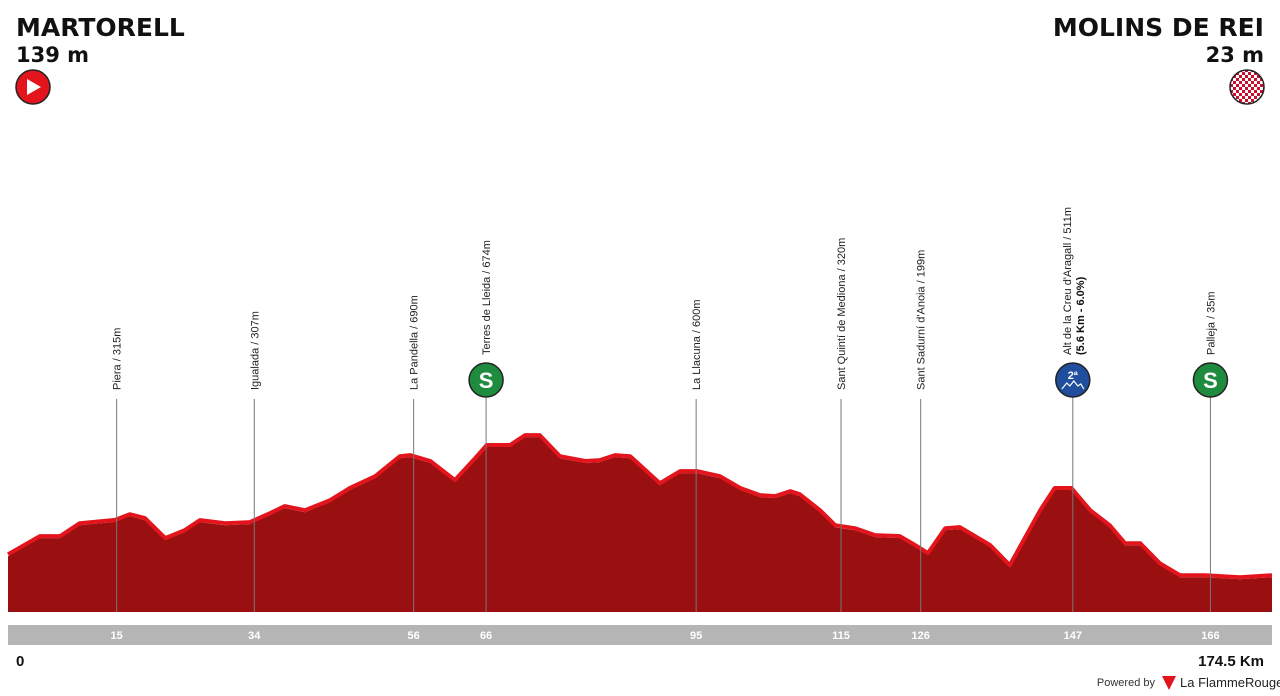  Describe the element at coordinates (1169, 683) in the screenshot. I see `brand-logo` at that location.